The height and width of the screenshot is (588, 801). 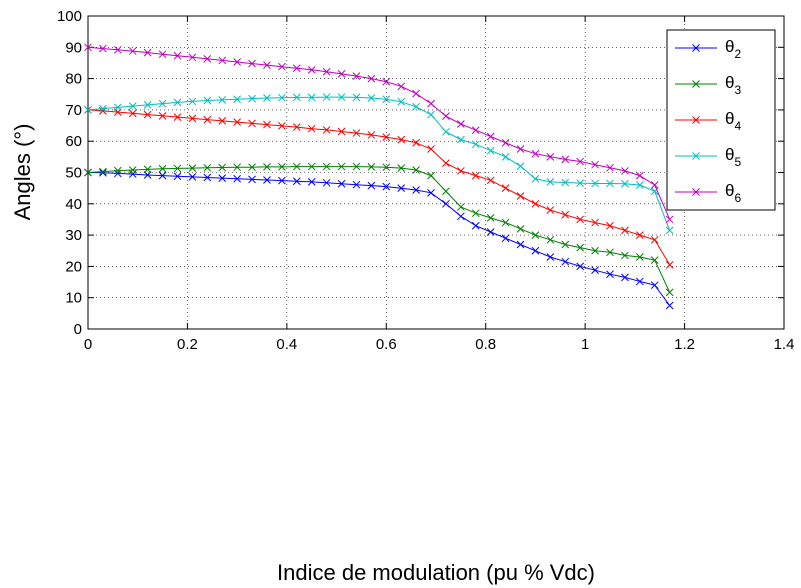 What do you see at coordinates (733, 49) in the screenshot?
I see `legend-label: θ2` at bounding box center [733, 49].